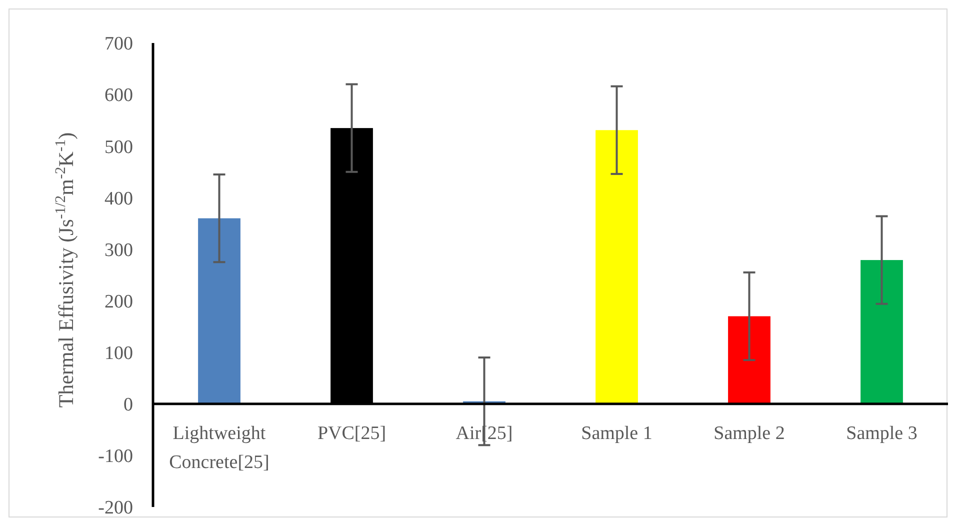 This screenshot has height=526, width=956. I want to click on y-tick-label: 100, so click(118, 353).